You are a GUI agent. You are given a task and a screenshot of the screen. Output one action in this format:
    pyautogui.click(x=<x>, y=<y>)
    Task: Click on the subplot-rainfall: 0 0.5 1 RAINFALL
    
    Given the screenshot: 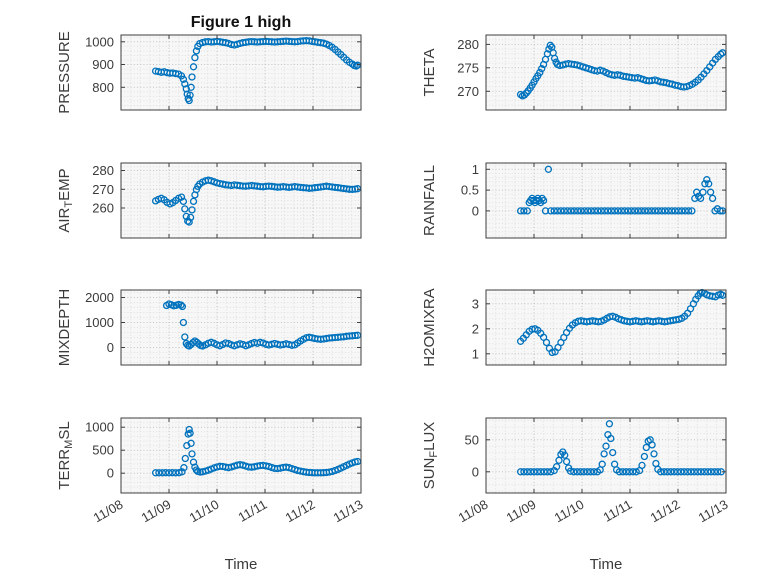 What is the action you would take?
    pyautogui.click(x=574, y=200)
    